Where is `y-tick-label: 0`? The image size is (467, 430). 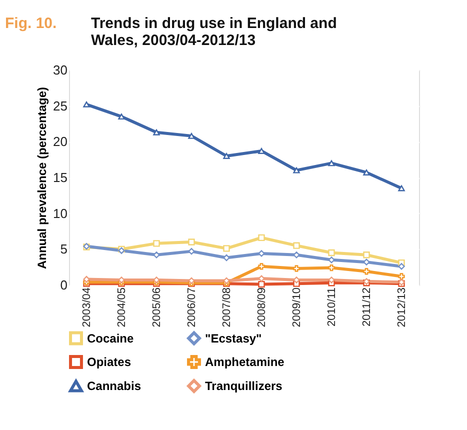
y-tick-label: 0 is located at coordinates (64, 285).